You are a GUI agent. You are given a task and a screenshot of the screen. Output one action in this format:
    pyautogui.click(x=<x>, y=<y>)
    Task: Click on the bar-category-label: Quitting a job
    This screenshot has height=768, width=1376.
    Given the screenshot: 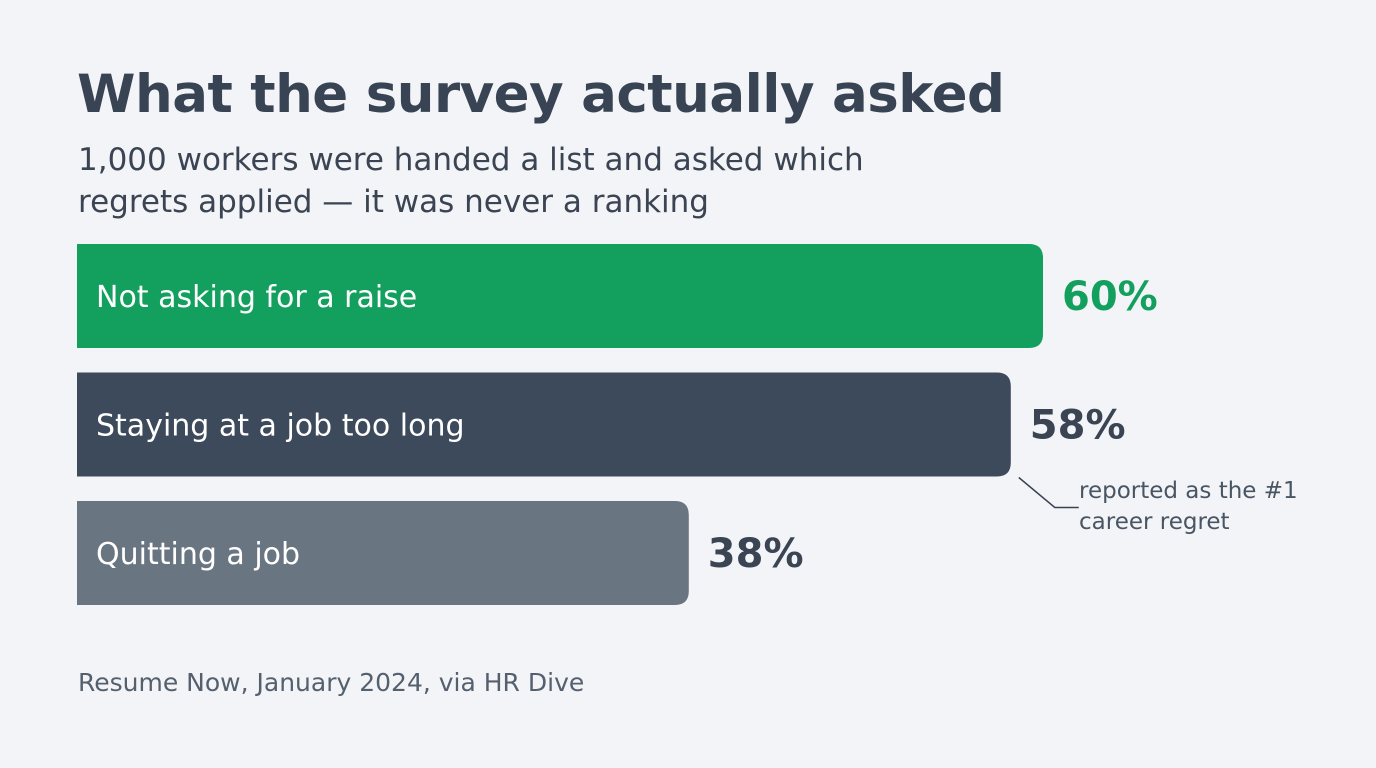 What is the action you would take?
    pyautogui.click(x=198, y=554)
    